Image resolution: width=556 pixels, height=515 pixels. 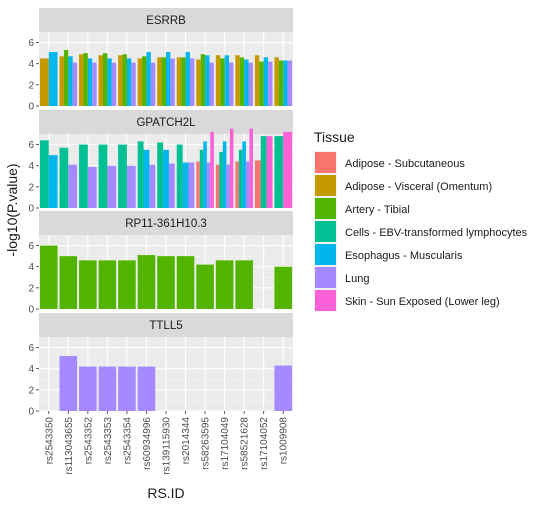 I want to click on facet-strip-label: RP11-361H10.3, so click(x=166, y=224).